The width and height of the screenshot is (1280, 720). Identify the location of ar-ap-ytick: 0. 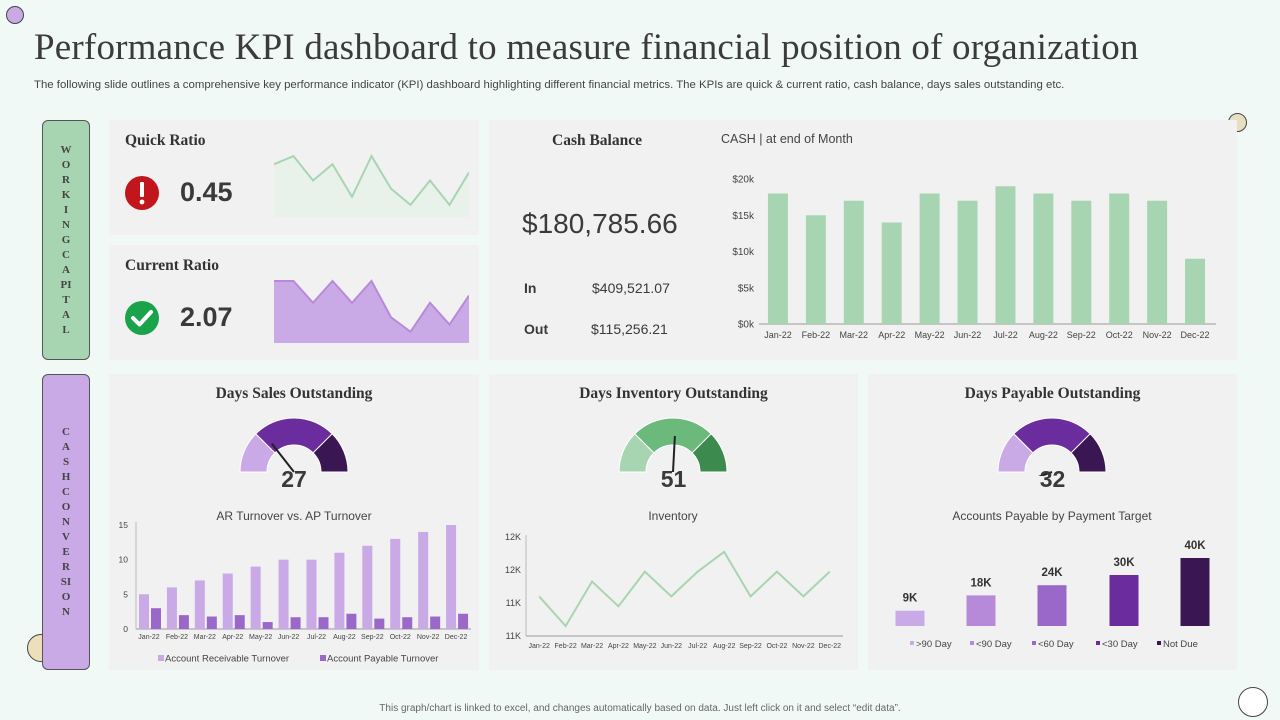
(125, 629).